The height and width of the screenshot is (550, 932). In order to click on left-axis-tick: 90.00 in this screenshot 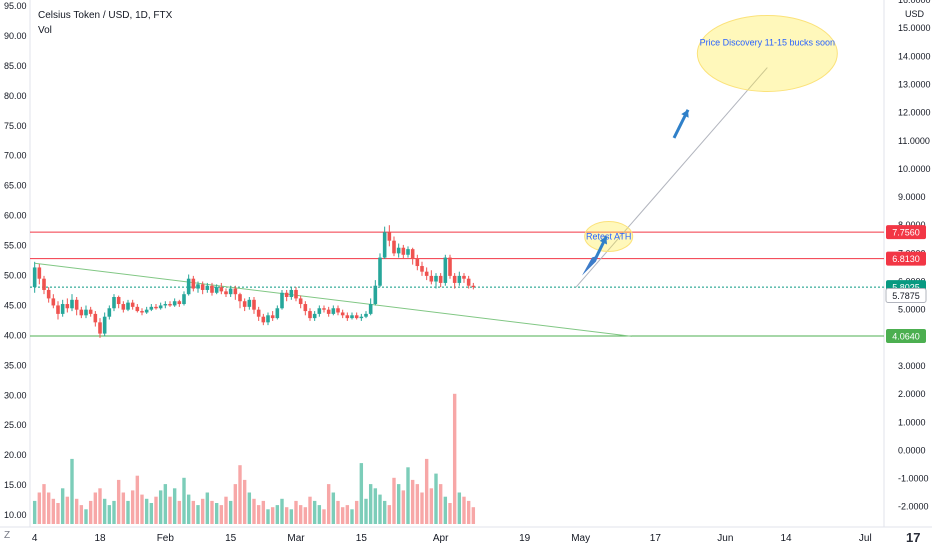, I will do `click(15, 36)`.